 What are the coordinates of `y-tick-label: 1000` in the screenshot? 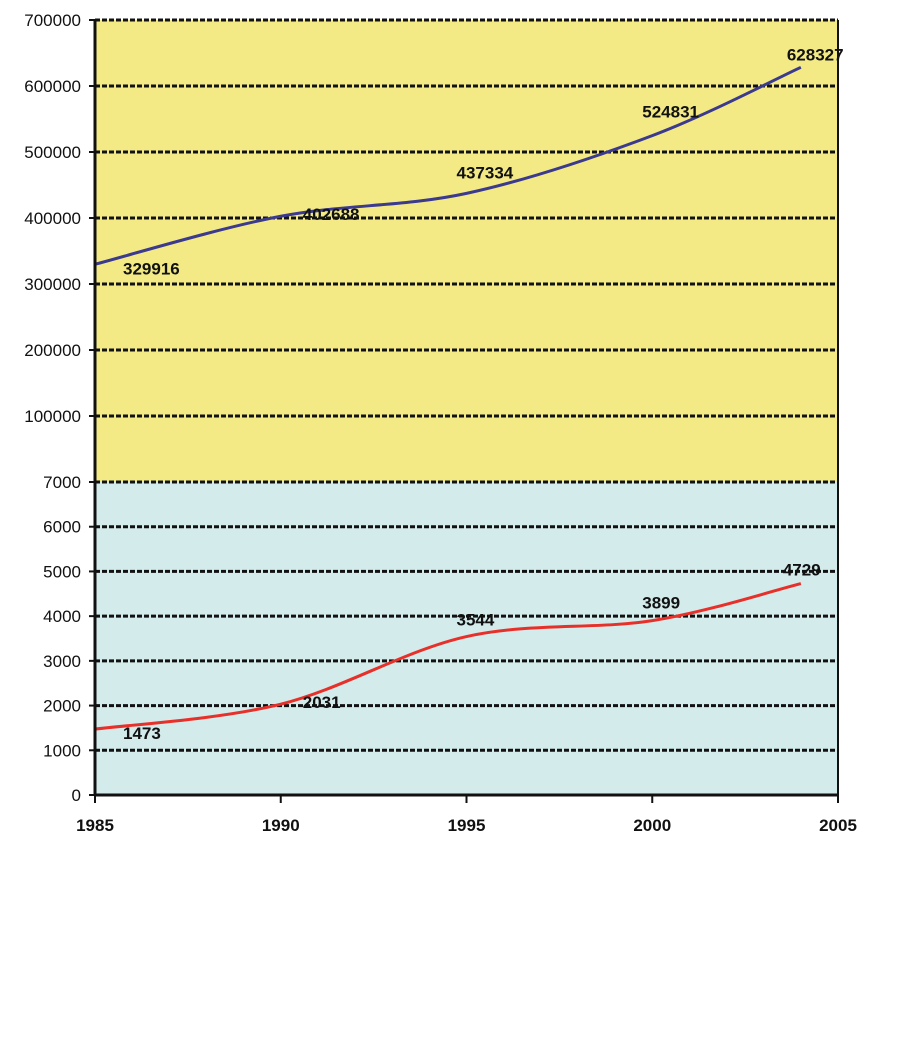 It's located at (62, 750).